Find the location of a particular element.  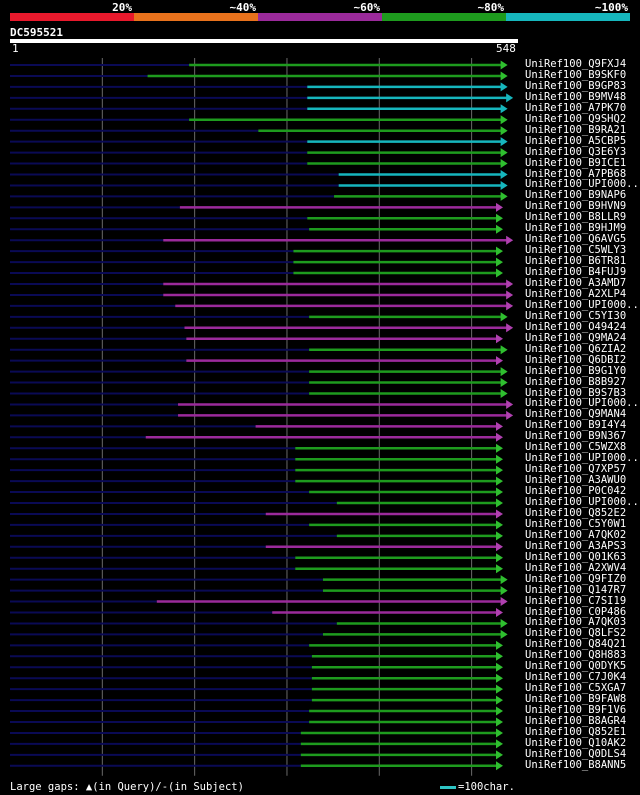

hit-label: UniRef100_B6TR81 is located at coordinates (576, 261).